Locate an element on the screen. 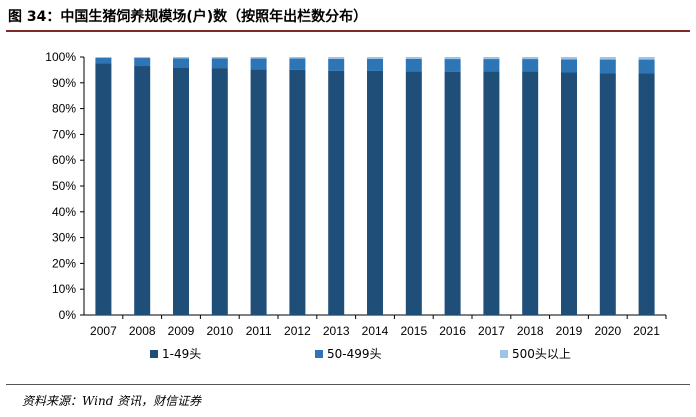  bar-segment-2-2013 is located at coordinates (336, 64).